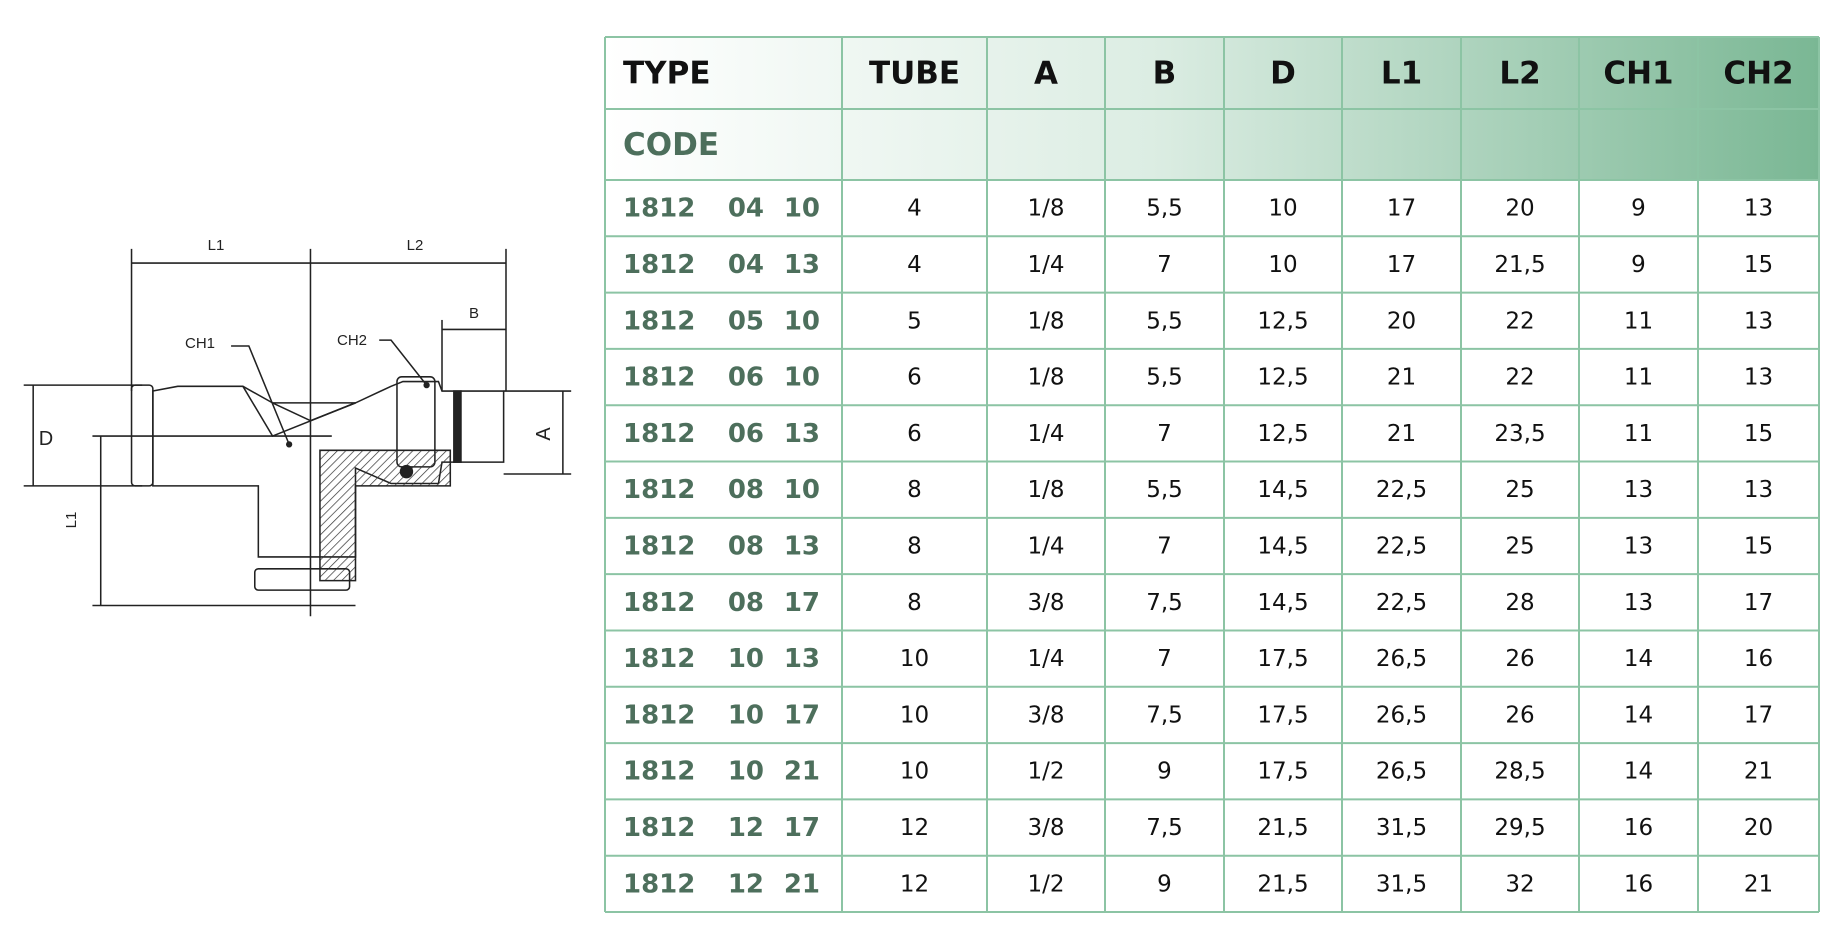 This screenshot has height=942, width=1848. What do you see at coordinates (914, 321) in the screenshot?
I see `cell-value: 5` at bounding box center [914, 321].